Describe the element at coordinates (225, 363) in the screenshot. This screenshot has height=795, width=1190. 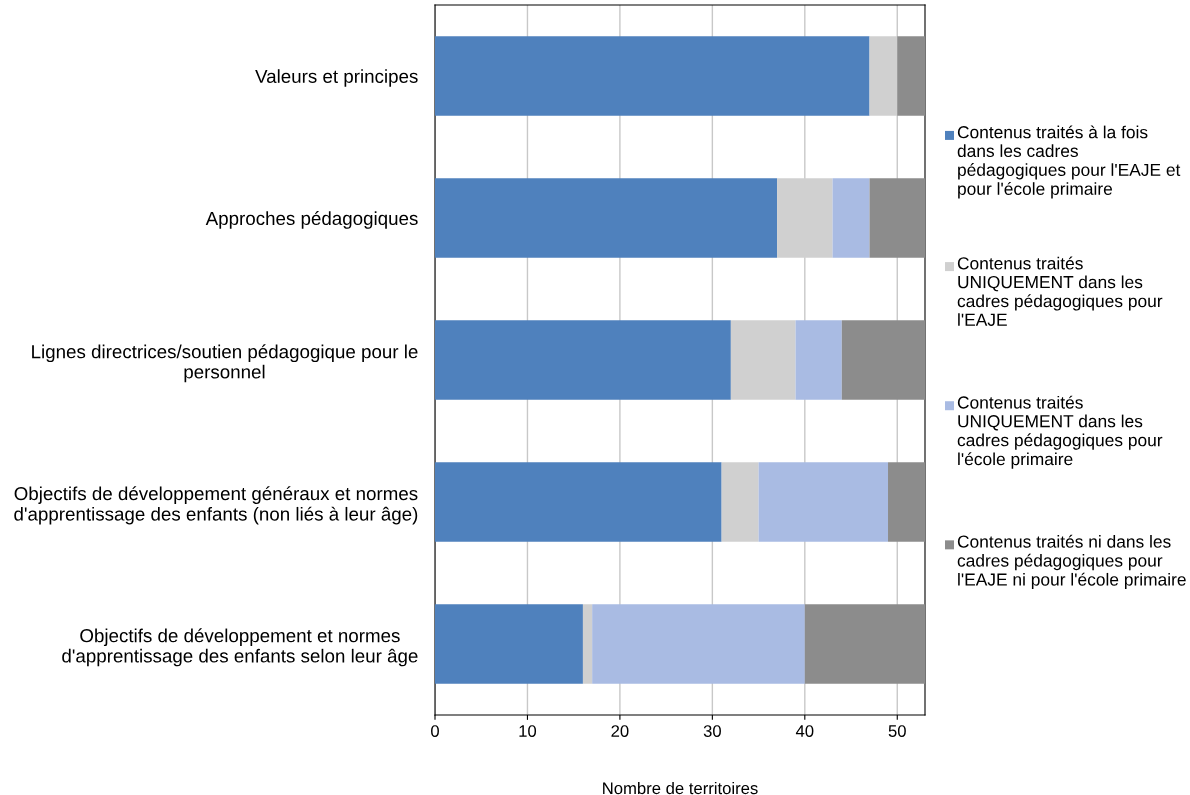
I see `y-tick-label: Lignes directrices/soutien pédagogique pour le personnel` at that location.